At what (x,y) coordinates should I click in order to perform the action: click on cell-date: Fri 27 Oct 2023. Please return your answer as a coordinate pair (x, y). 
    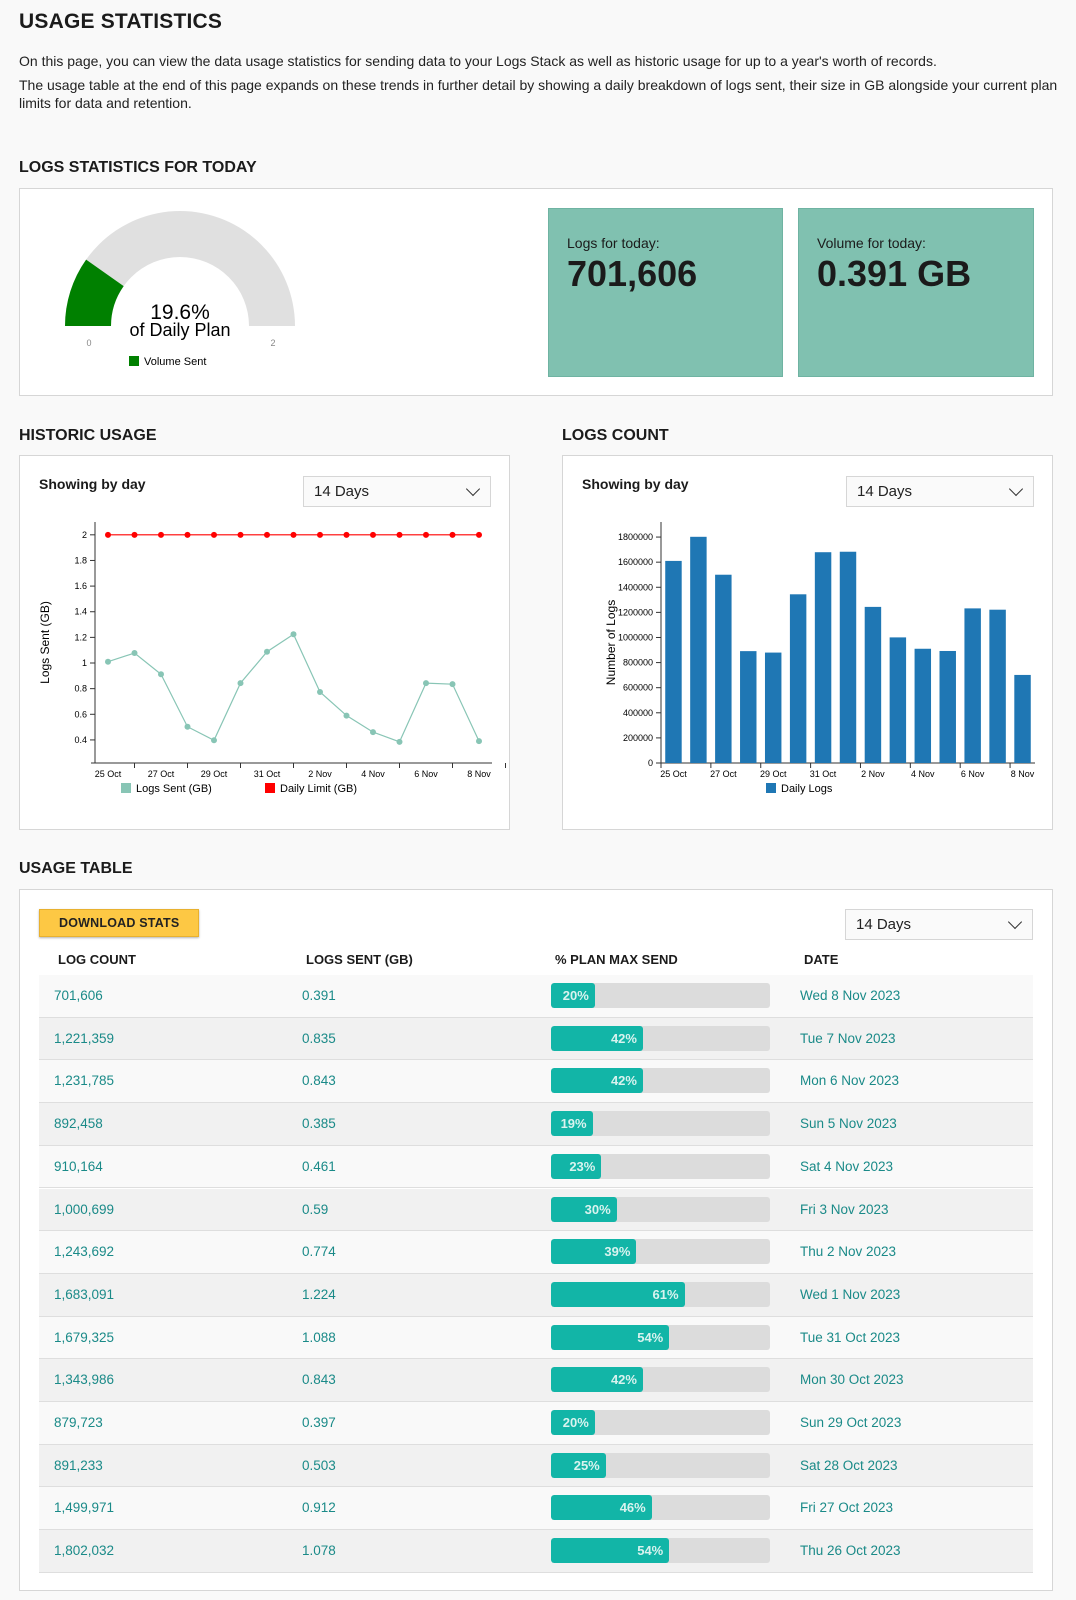
    Looking at the image, I should click on (847, 1508).